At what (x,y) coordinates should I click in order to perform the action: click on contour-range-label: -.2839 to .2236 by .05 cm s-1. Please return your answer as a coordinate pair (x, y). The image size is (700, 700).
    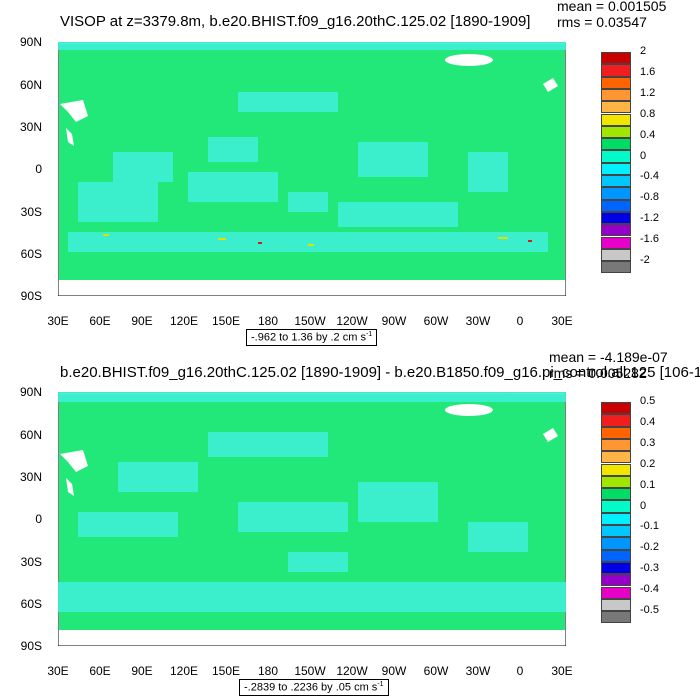
    Looking at the image, I should click on (314, 687).